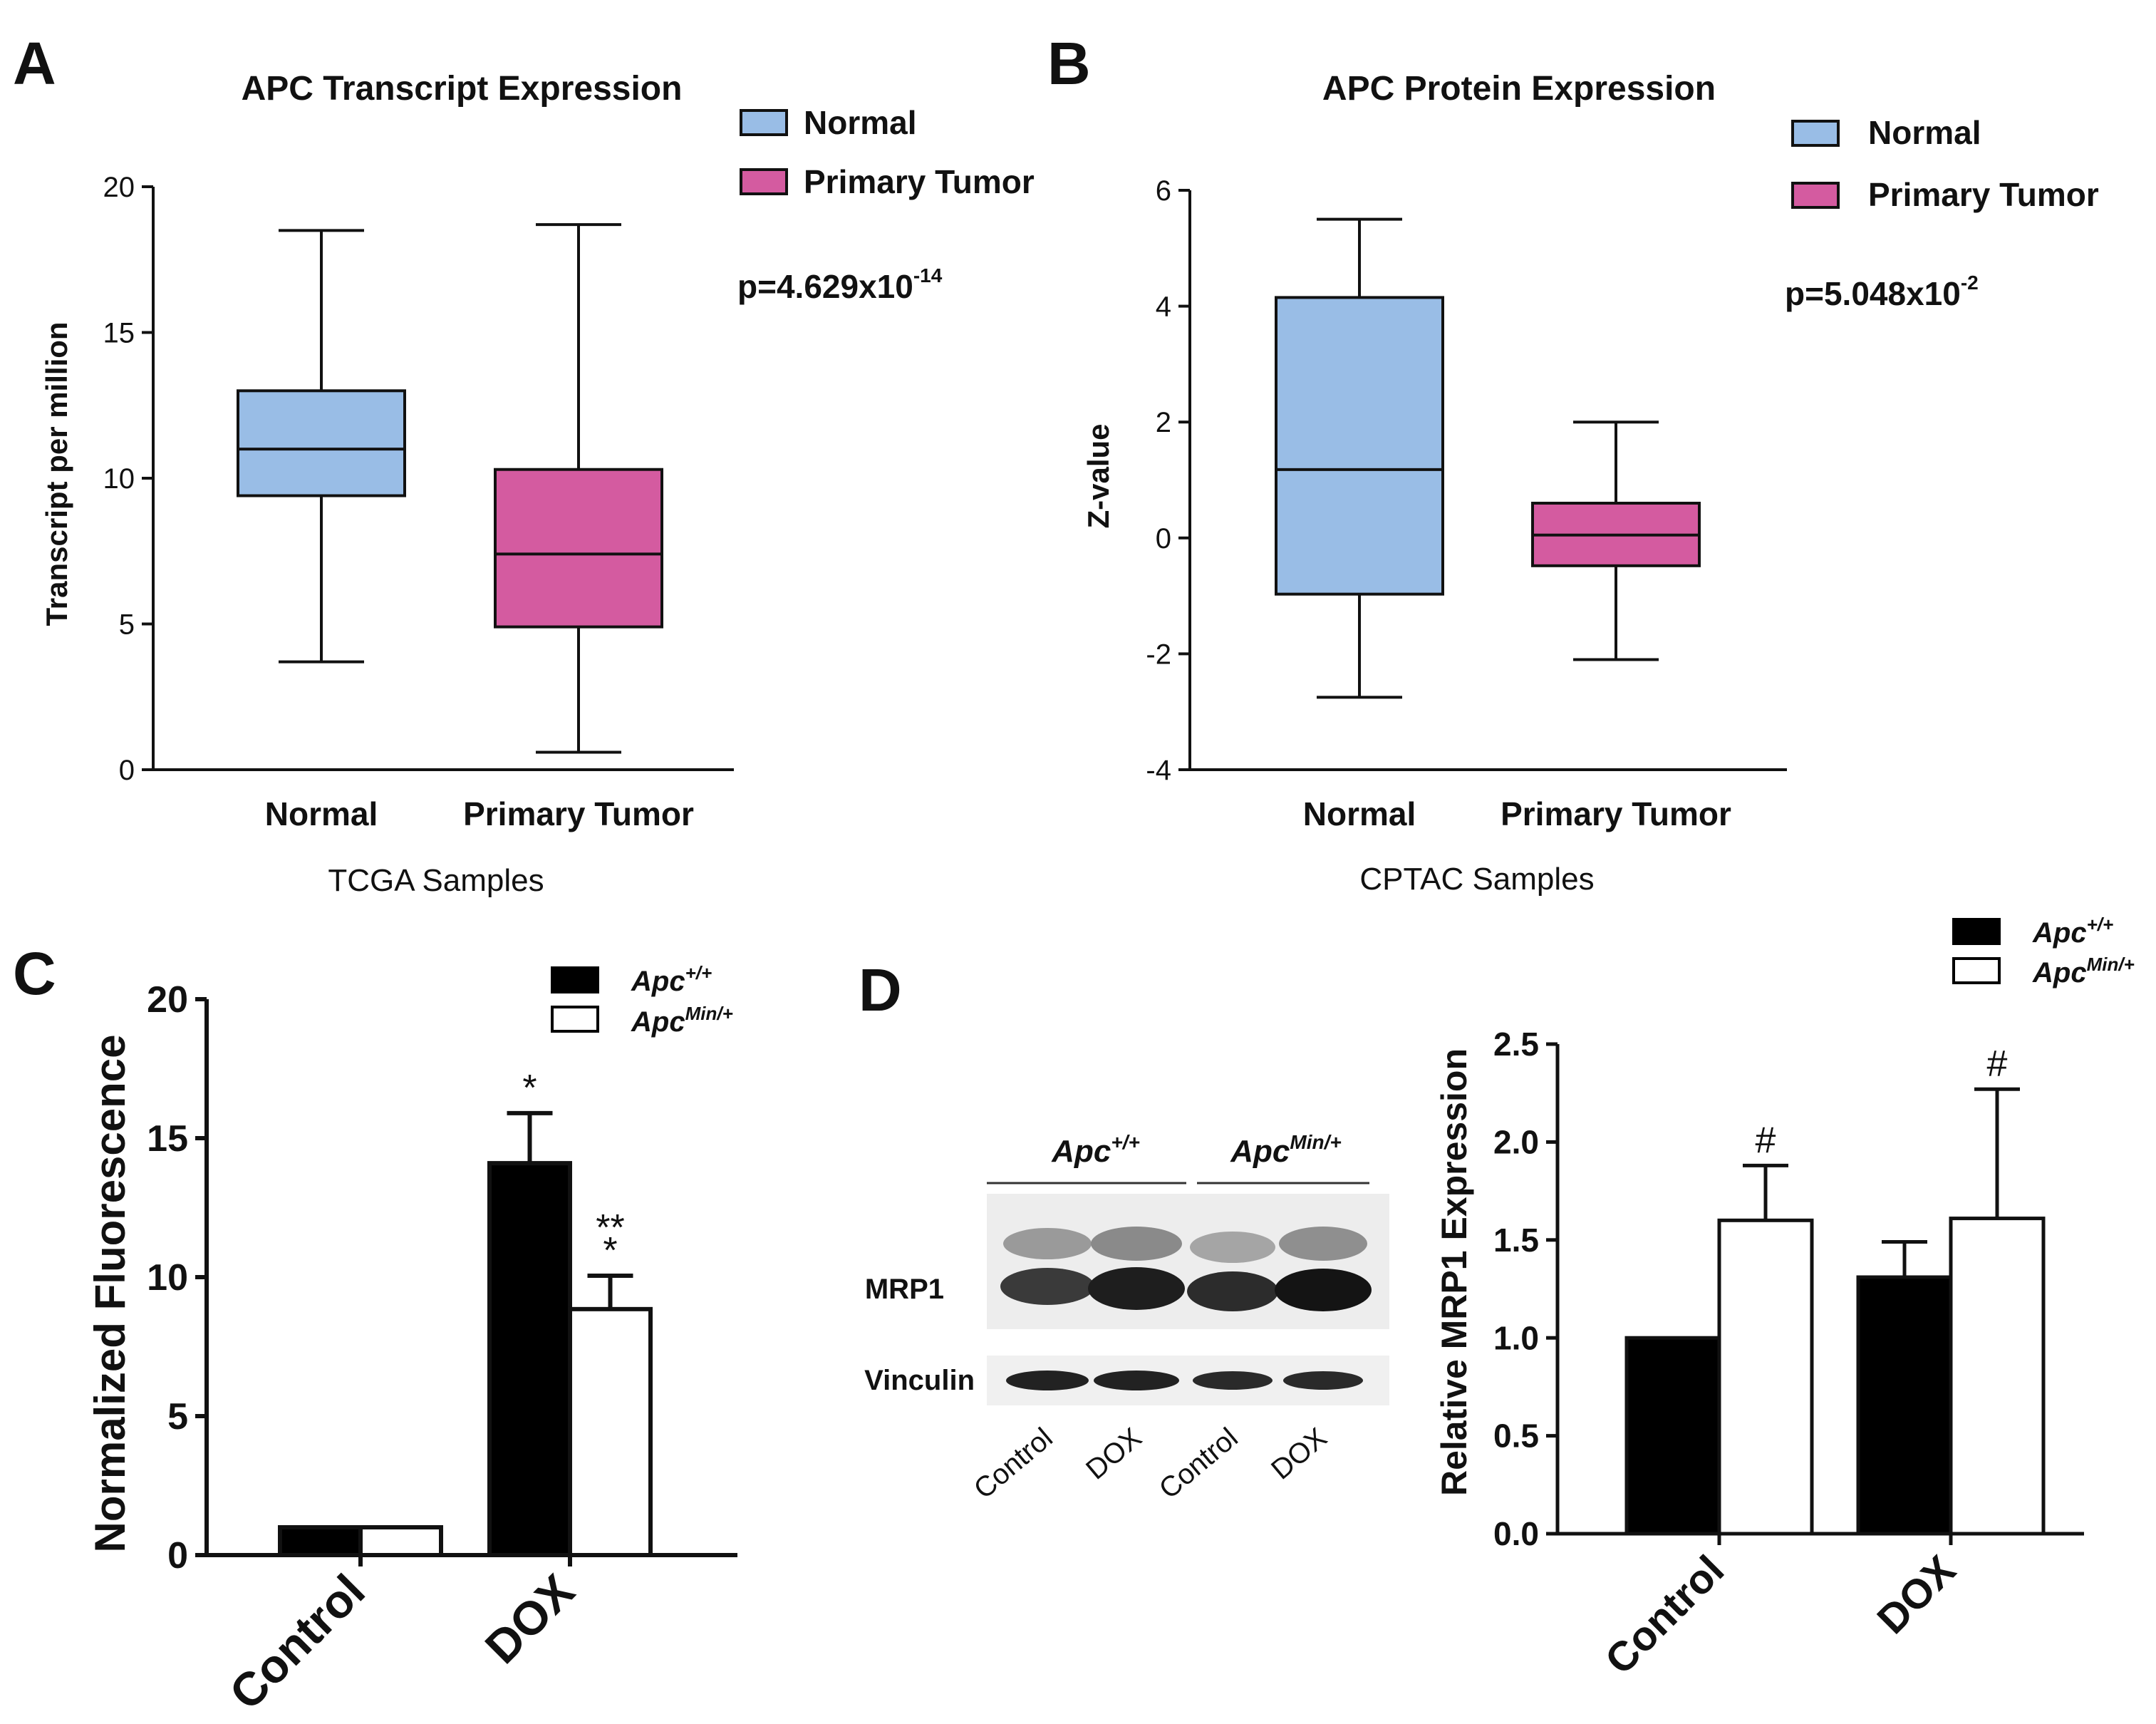  What do you see at coordinates (671, 979) in the screenshot?
I see `legend-label-wt-c: Apc+/+` at bounding box center [671, 979].